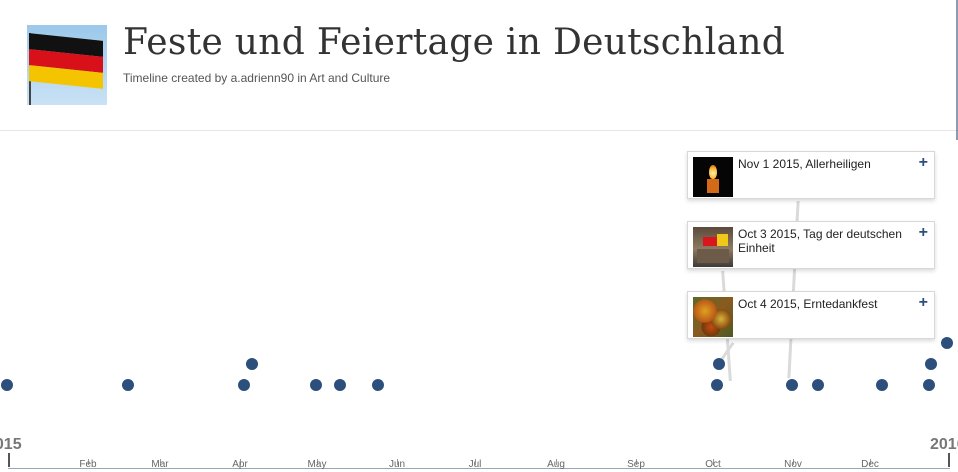 The width and height of the screenshot is (958, 472). Describe the element at coordinates (808, 304) in the screenshot. I see `event-label: Oct 4 2015, Erntedankfest` at that location.